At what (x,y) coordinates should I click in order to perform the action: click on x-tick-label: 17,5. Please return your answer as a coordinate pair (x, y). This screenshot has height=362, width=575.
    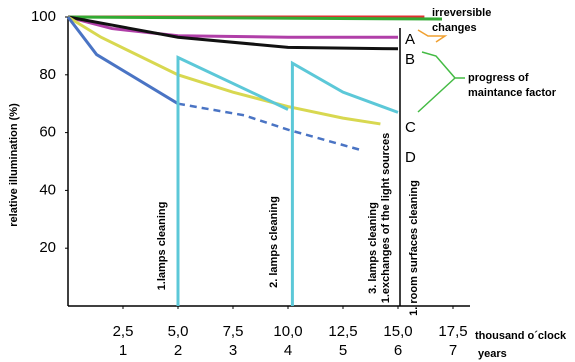
    Looking at the image, I should click on (452, 331).